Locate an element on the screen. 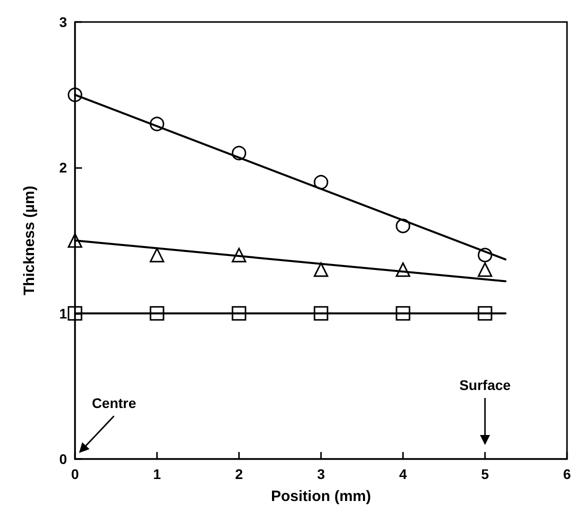 This screenshot has width=580, height=523. y-tick-label: 2 is located at coordinates (63, 168).